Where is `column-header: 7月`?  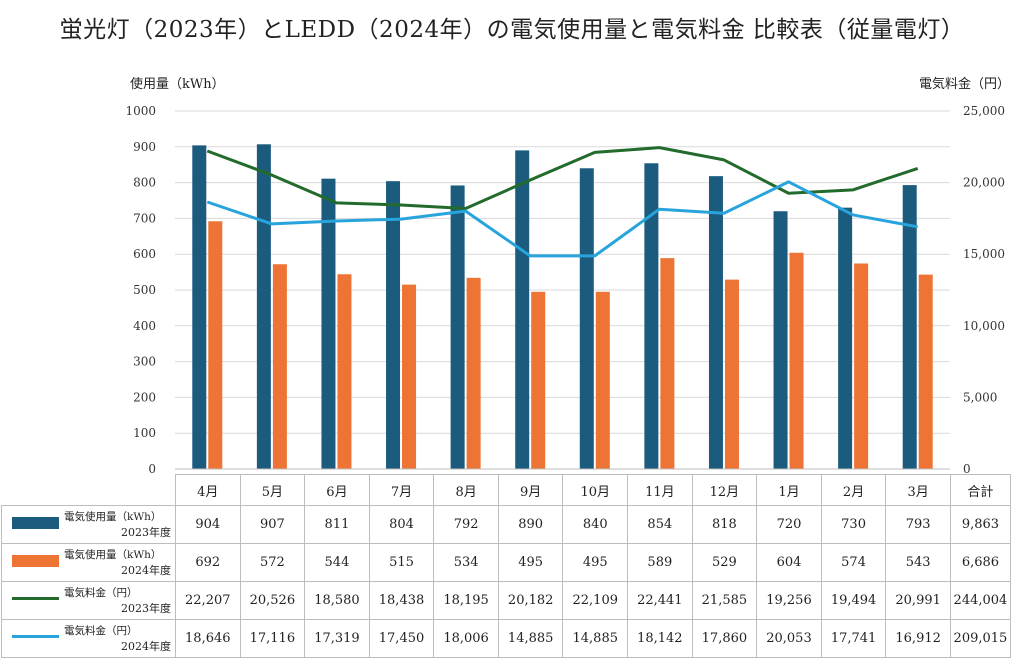 column-header: 7月 is located at coordinates (401, 490).